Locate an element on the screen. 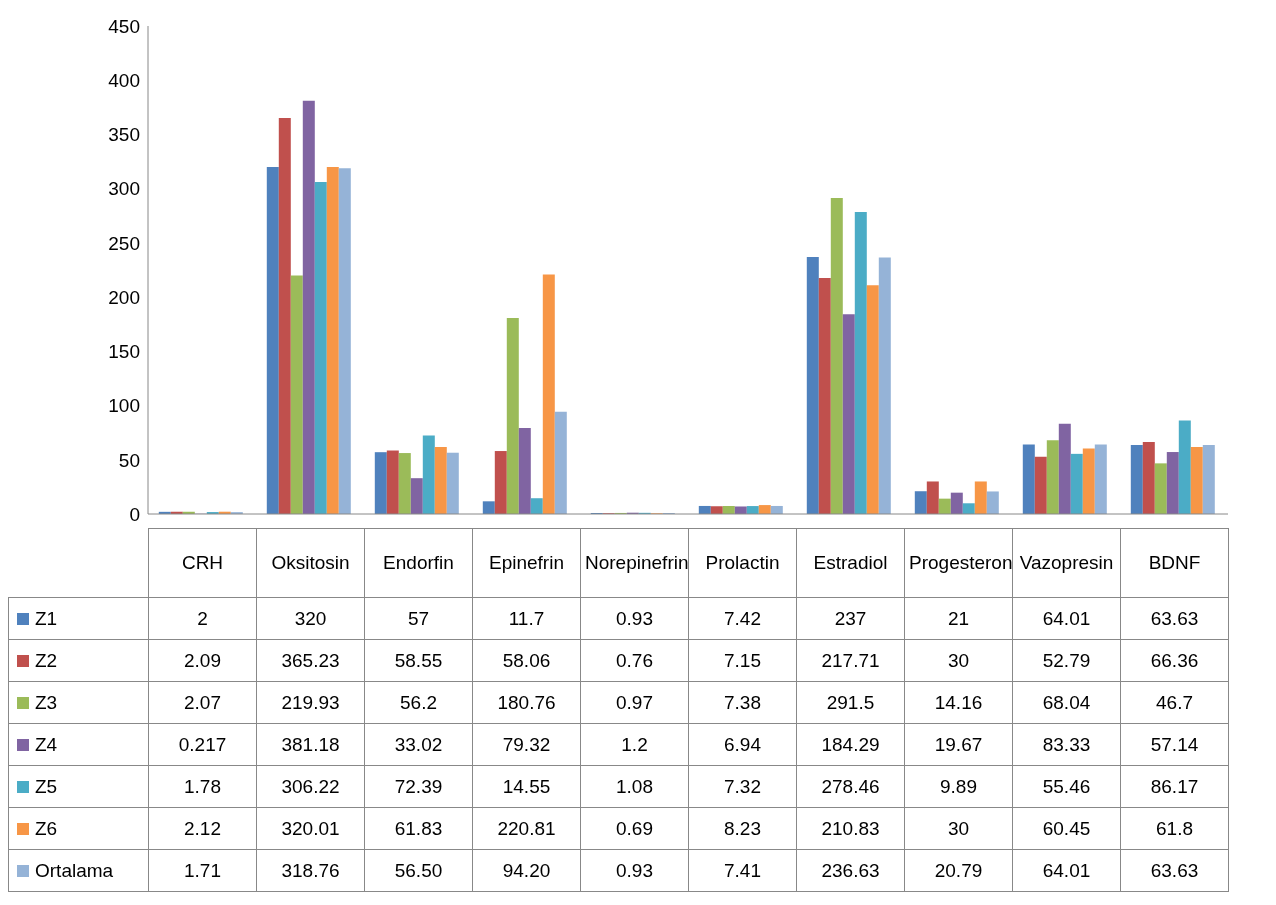 The image size is (1276, 905). data-label: 20.79 is located at coordinates (958, 870).